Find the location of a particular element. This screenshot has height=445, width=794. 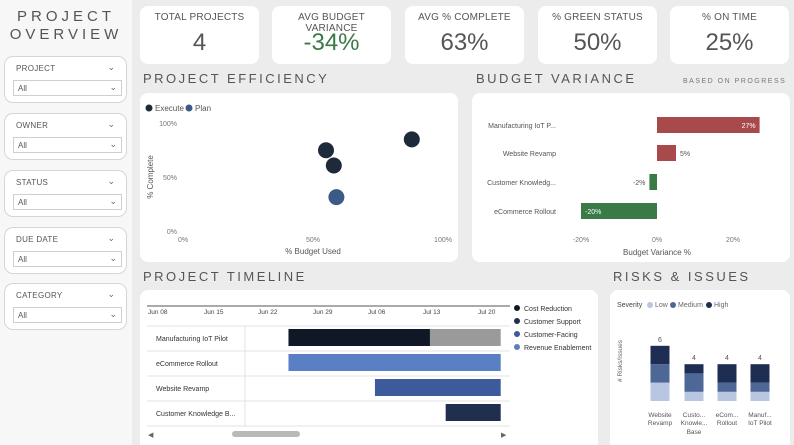

legend-customer-support-marker is located at coordinates (517, 321).